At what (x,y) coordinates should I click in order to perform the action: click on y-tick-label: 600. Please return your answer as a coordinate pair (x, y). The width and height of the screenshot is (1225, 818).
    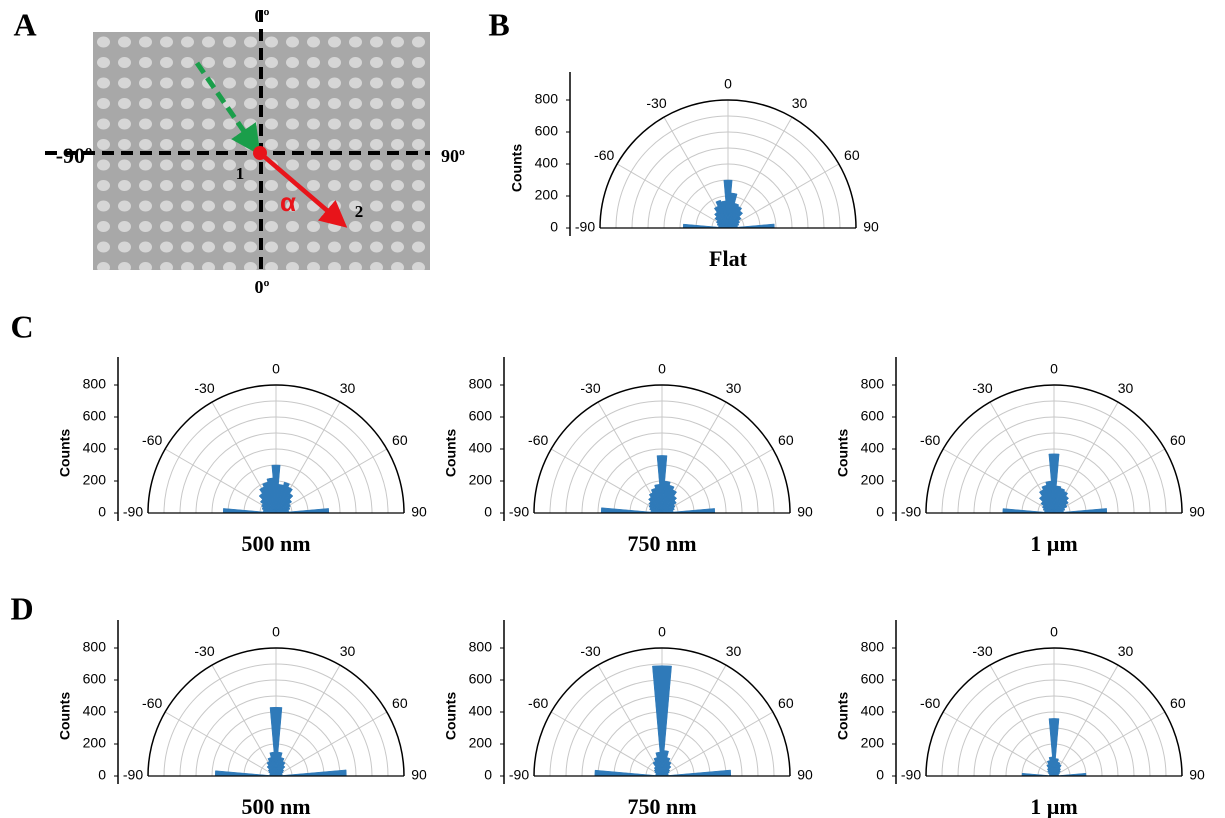
    Looking at the image, I should click on (873, 679).